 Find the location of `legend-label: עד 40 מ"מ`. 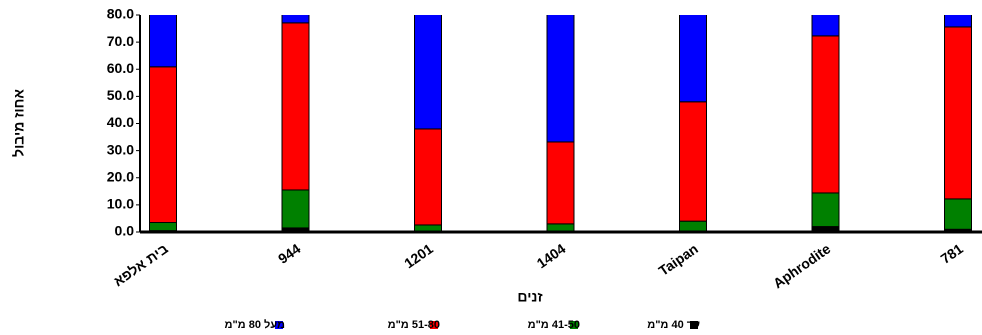

legend-label: עד 40 מ"מ is located at coordinates (673, 325).